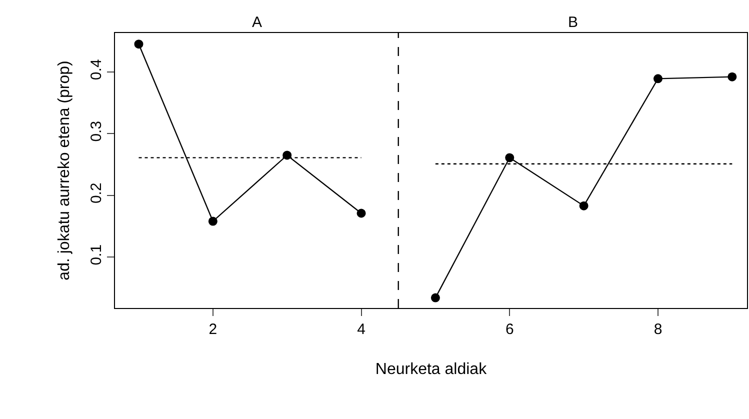 The image size is (749, 419). Describe the element at coordinates (96, 193) in the screenshot. I see `y-tick-label: 0.2` at that location.